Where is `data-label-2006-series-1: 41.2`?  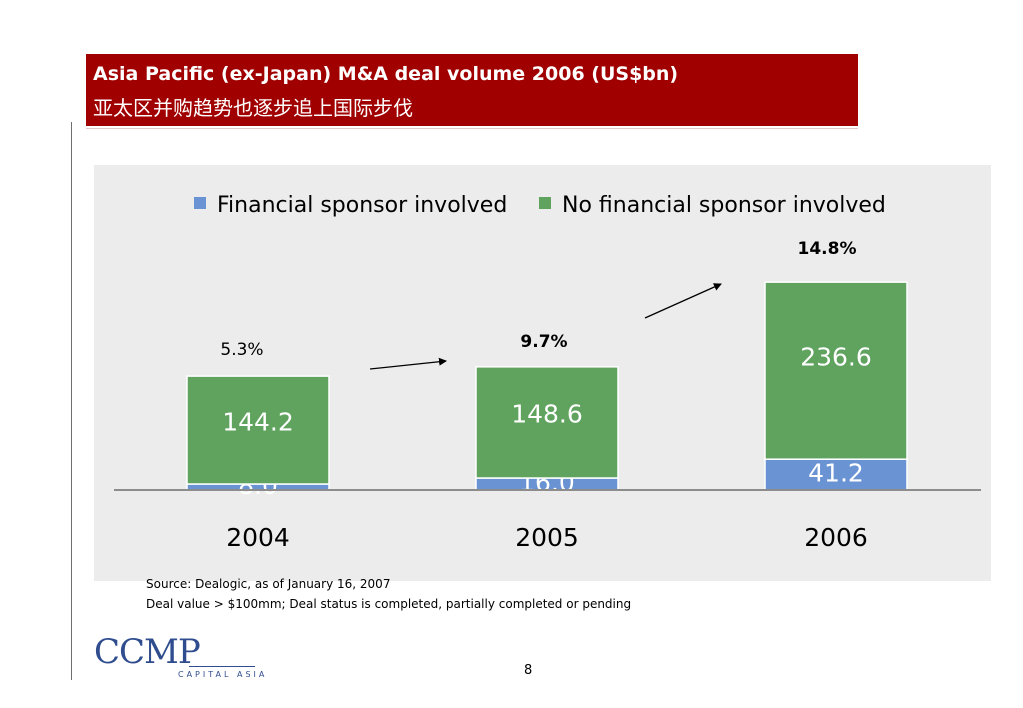 data-label-2006-series-1: 41.2 is located at coordinates (836, 473).